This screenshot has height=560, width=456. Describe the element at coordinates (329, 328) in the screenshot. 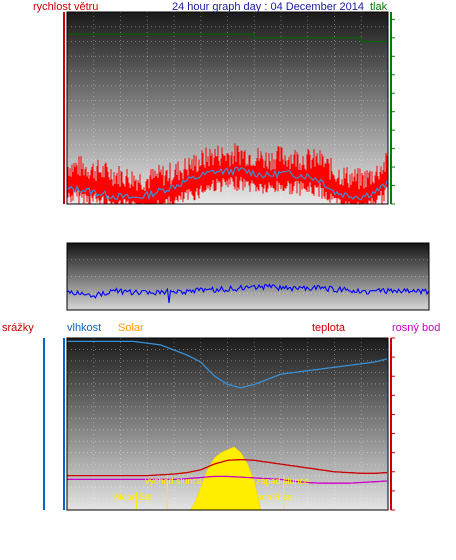

I see `label-teplota: teplota` at that location.